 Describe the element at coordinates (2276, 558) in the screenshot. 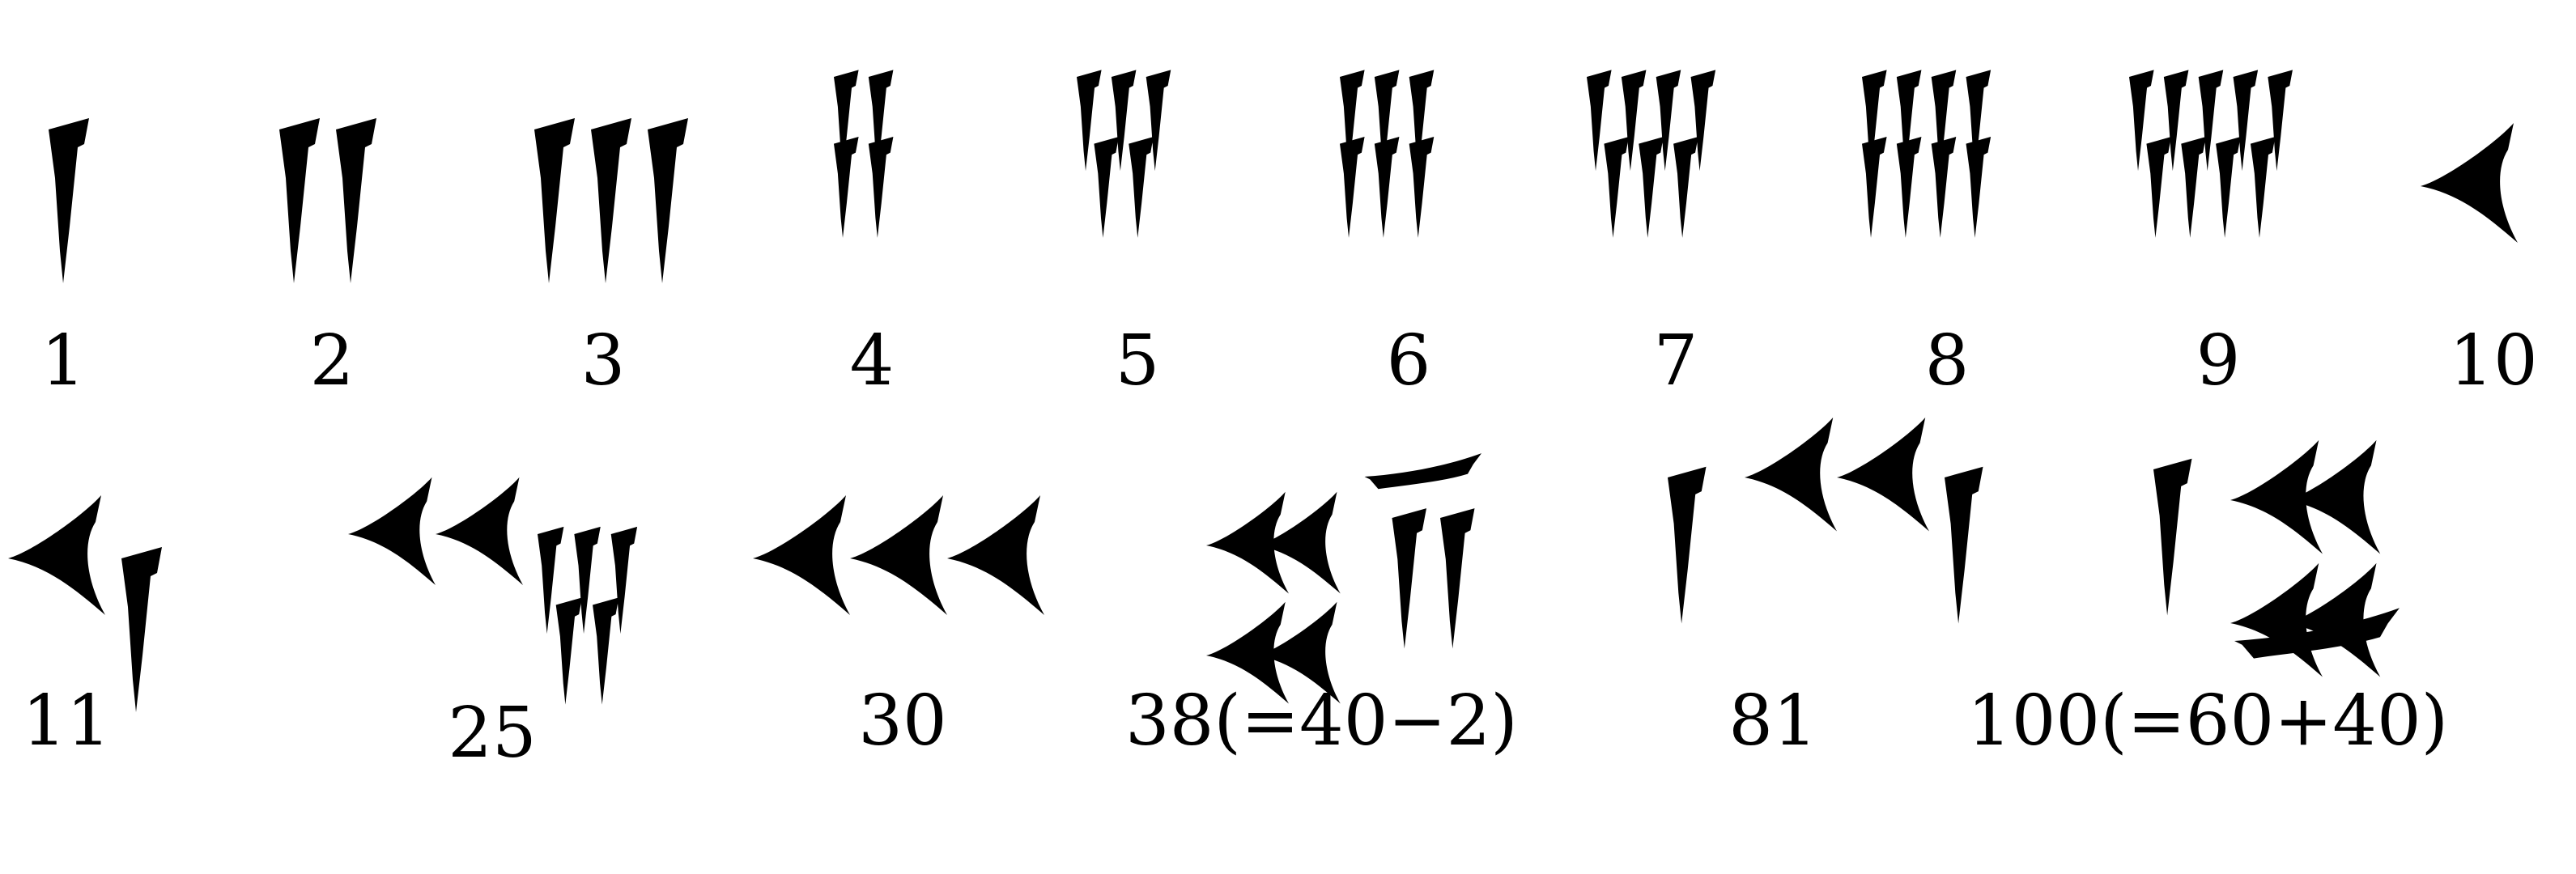

I see `numeral-100-sign` at that location.